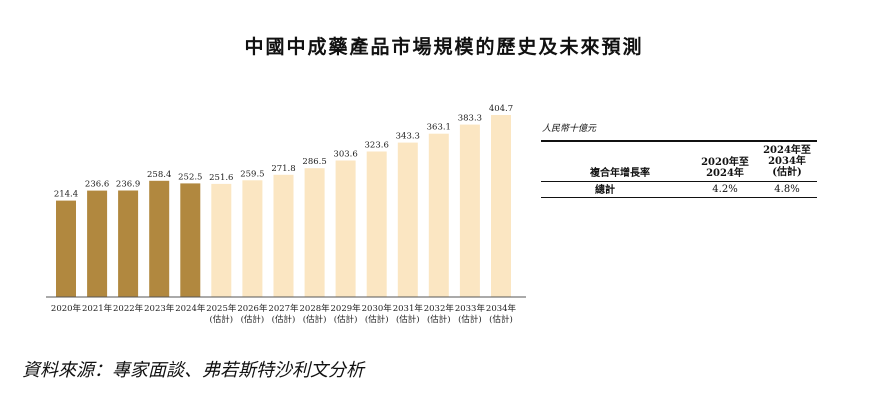  What do you see at coordinates (253, 319) in the screenshot?
I see `category-label-6-1: (估計)` at bounding box center [253, 319].